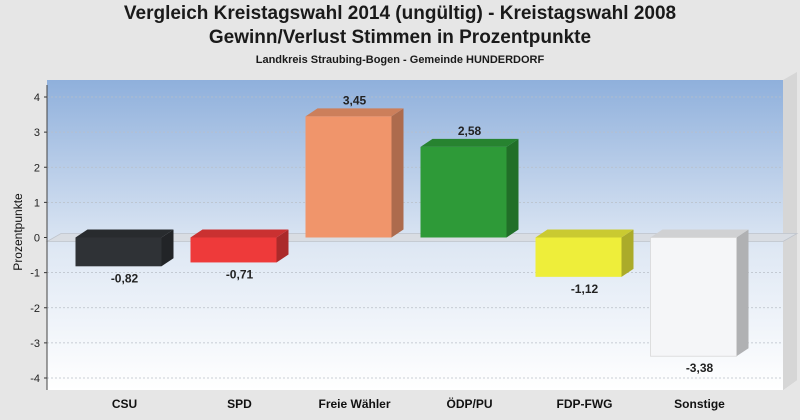 This screenshot has height=420, width=800. What do you see at coordinates (400, 37) in the screenshot?
I see `chart-subtitle: Gewinn/Verlust Stimmen in Prozentpunkte` at bounding box center [400, 37].